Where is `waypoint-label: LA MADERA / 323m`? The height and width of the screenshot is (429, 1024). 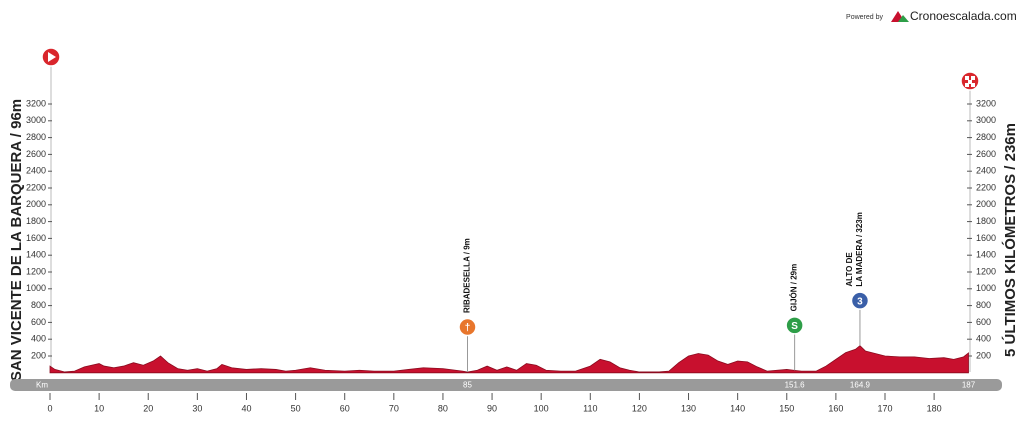 waypoint-label: LA MADERA / 323m is located at coordinates (859, 249).